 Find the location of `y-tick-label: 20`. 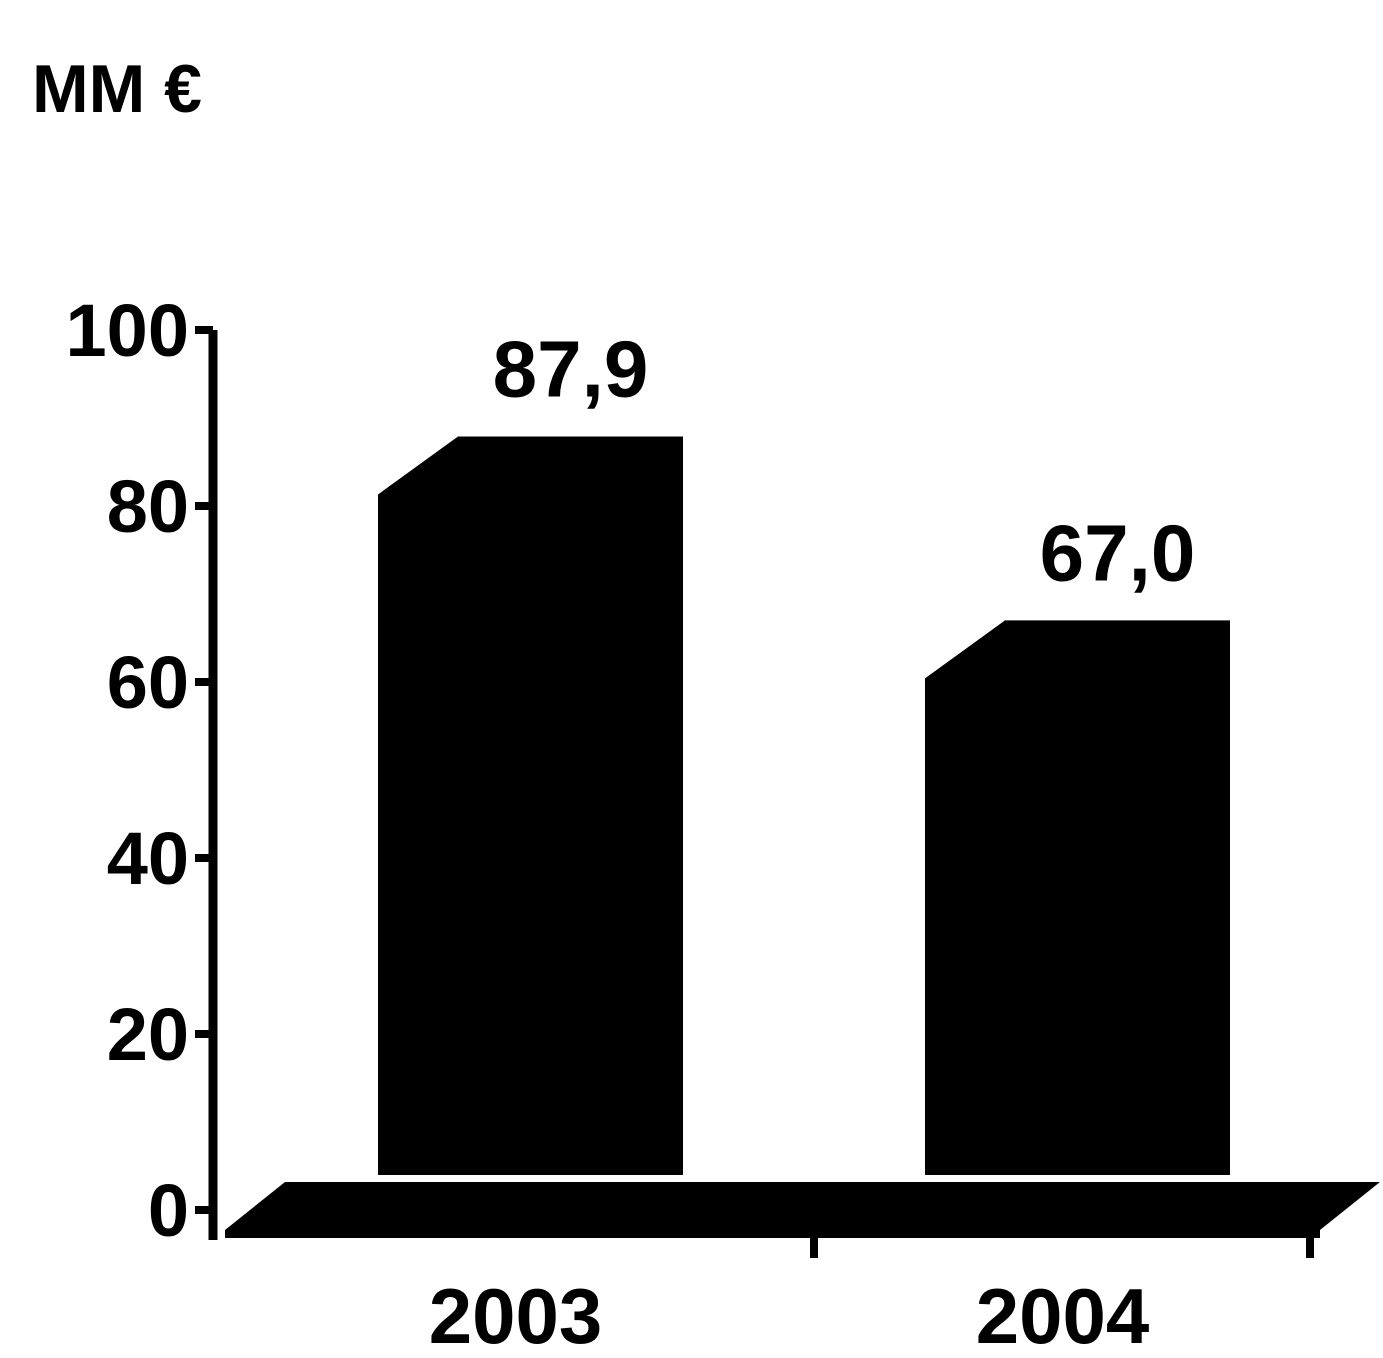

y-tick-label: 20 is located at coordinates (148, 1034).